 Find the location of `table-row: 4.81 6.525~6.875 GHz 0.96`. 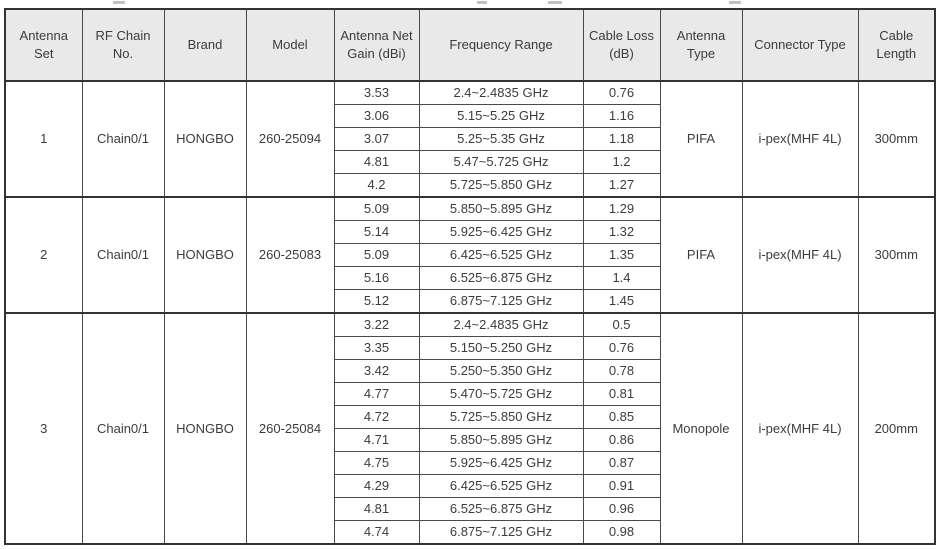

table-row: 4.81 6.525~6.875 GHz 0.96 is located at coordinates (470, 509).